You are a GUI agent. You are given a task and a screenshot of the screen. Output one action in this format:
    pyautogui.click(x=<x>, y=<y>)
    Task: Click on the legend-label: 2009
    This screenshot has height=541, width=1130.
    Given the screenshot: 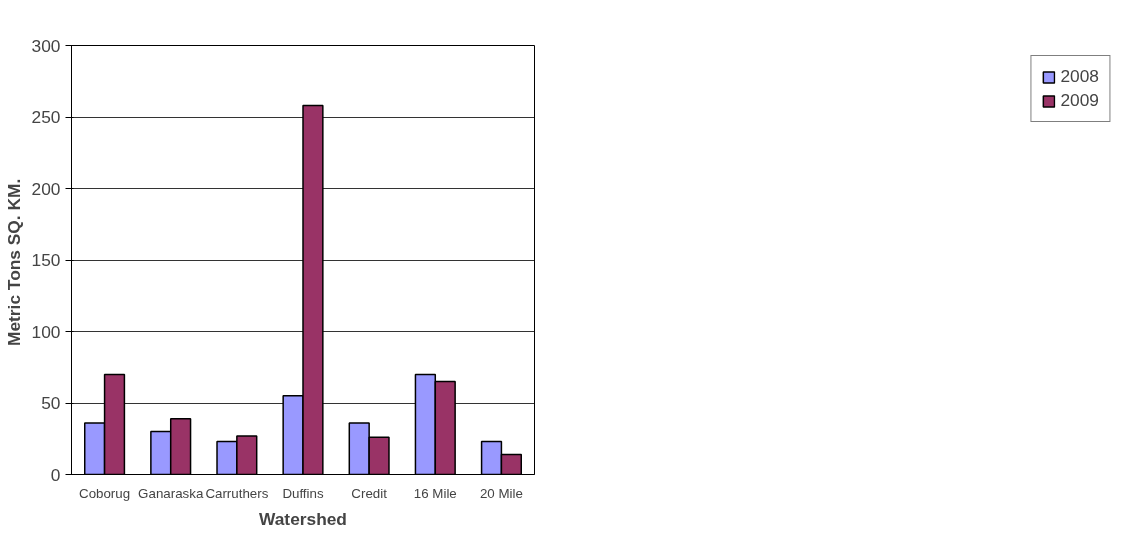 What is the action you would take?
    pyautogui.click(x=1079, y=100)
    